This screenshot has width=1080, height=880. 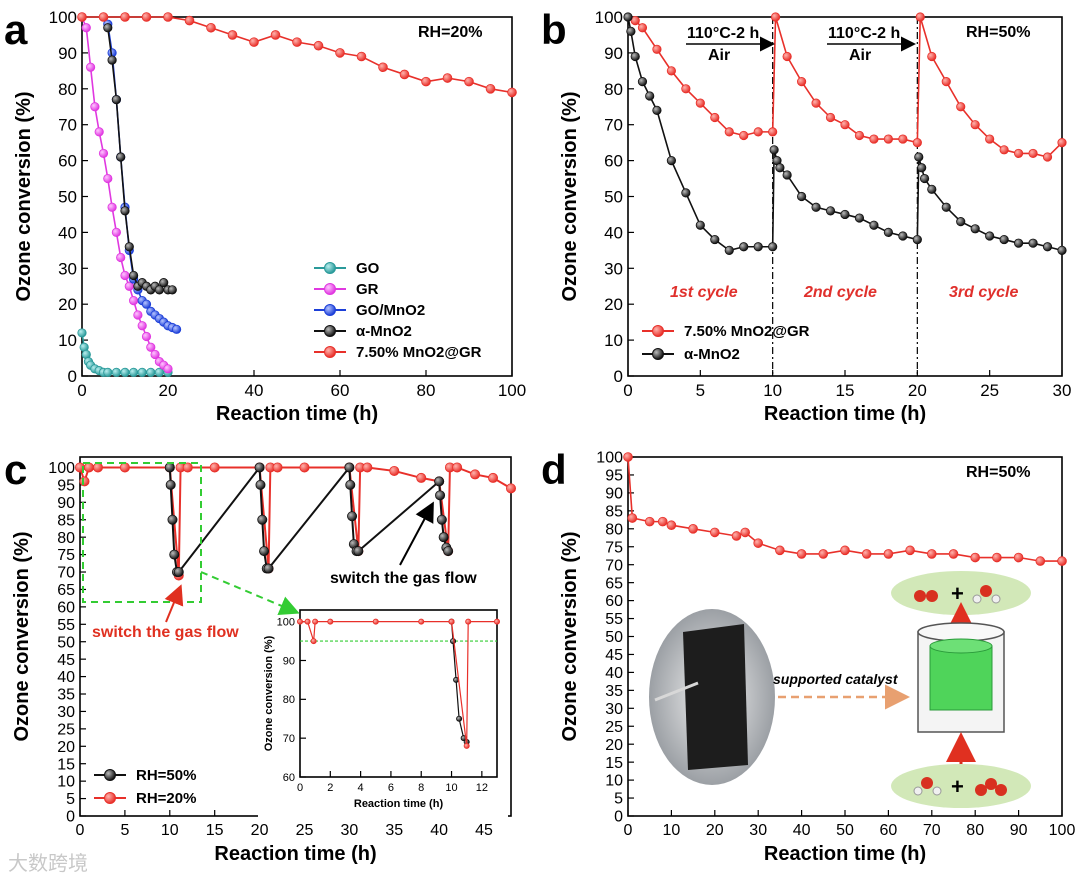 What do you see at coordinates (864, 33) in the screenshot?
I see `regen-temp-2: 110°C-2 h` at bounding box center [864, 33].